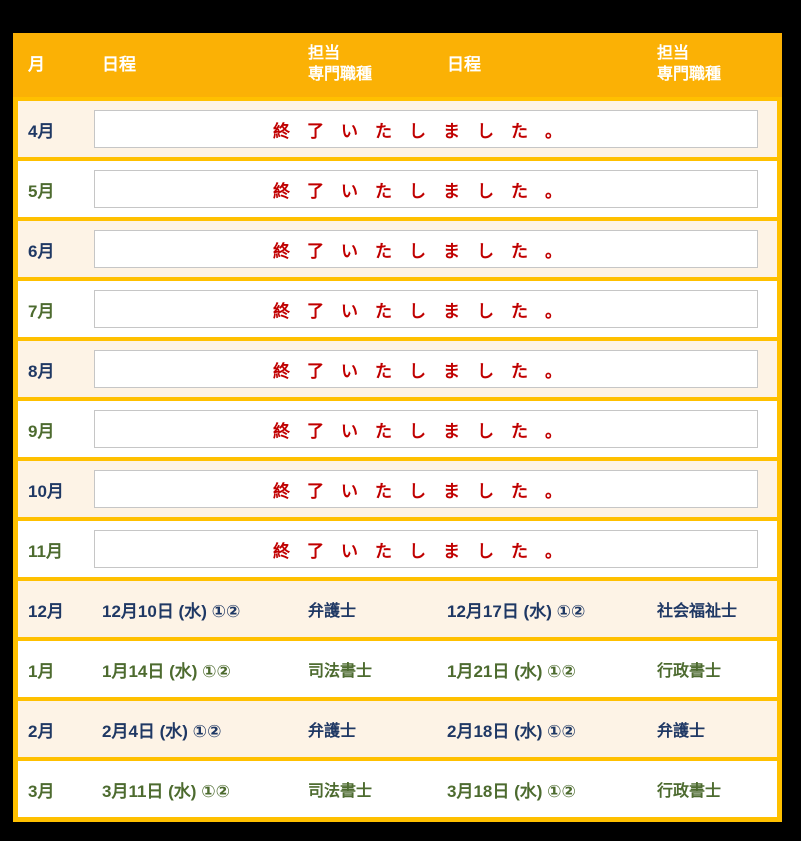  Describe the element at coordinates (681, 731) in the screenshot. I see `staff-type-right: 弁護士` at that location.